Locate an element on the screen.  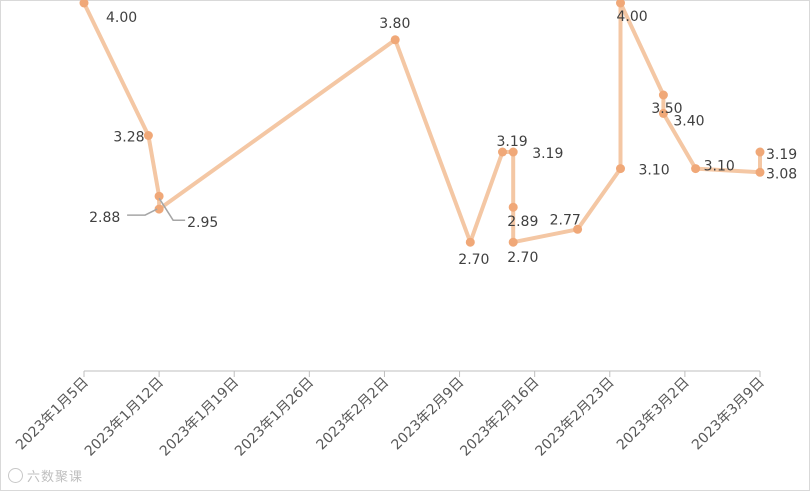
watermark: 六数聚课 is located at coordinates (45, 475).